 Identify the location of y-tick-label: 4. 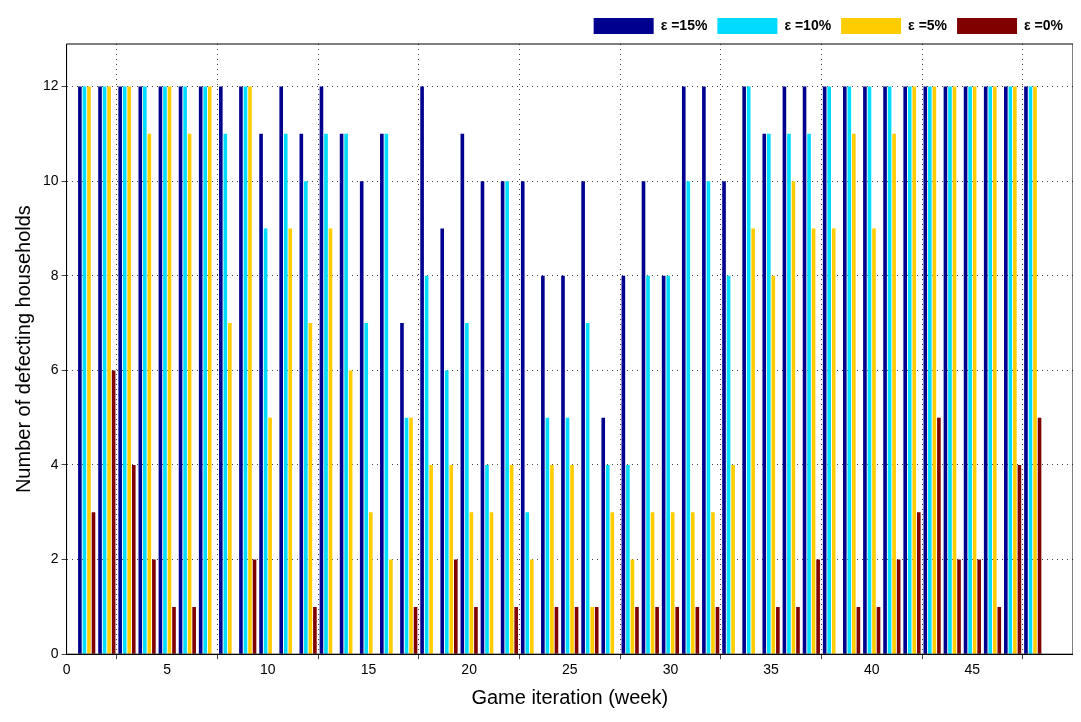
(54, 463).